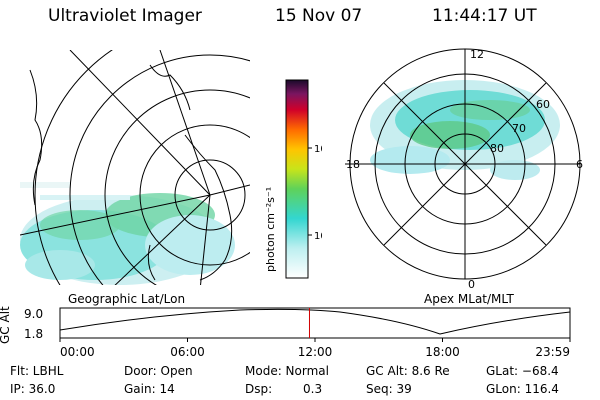  Describe the element at coordinates (522, 389) in the screenshot. I see `glon-label: GLon: 116.4` at that location.